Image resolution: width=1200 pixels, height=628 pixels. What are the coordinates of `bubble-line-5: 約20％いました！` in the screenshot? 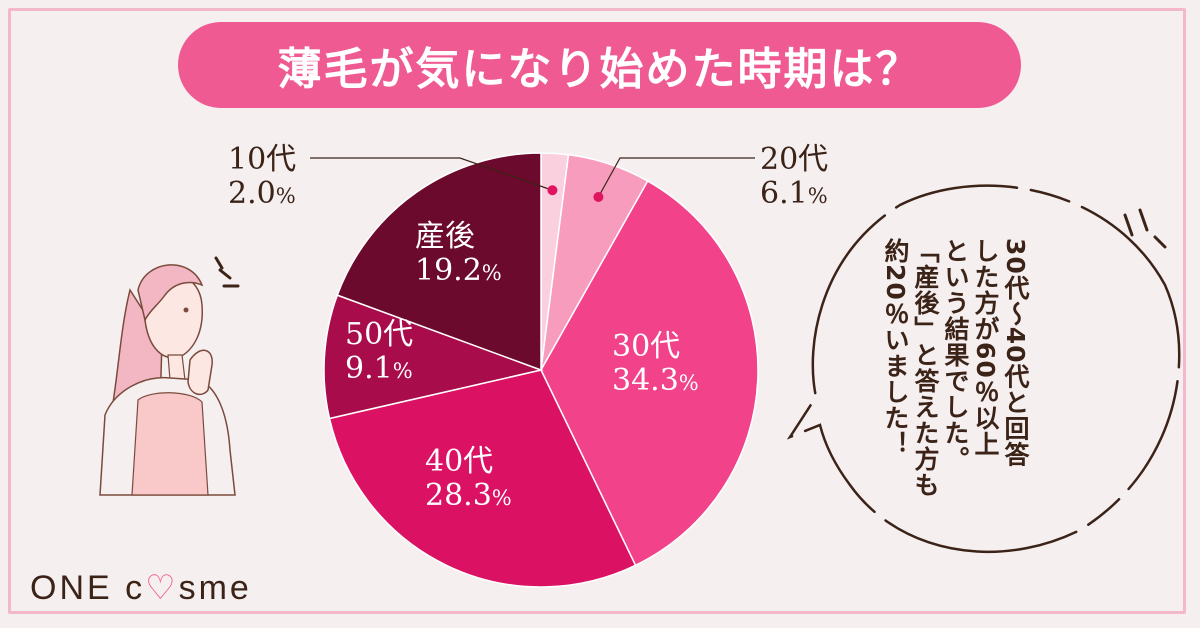 It's located at (895, 347).